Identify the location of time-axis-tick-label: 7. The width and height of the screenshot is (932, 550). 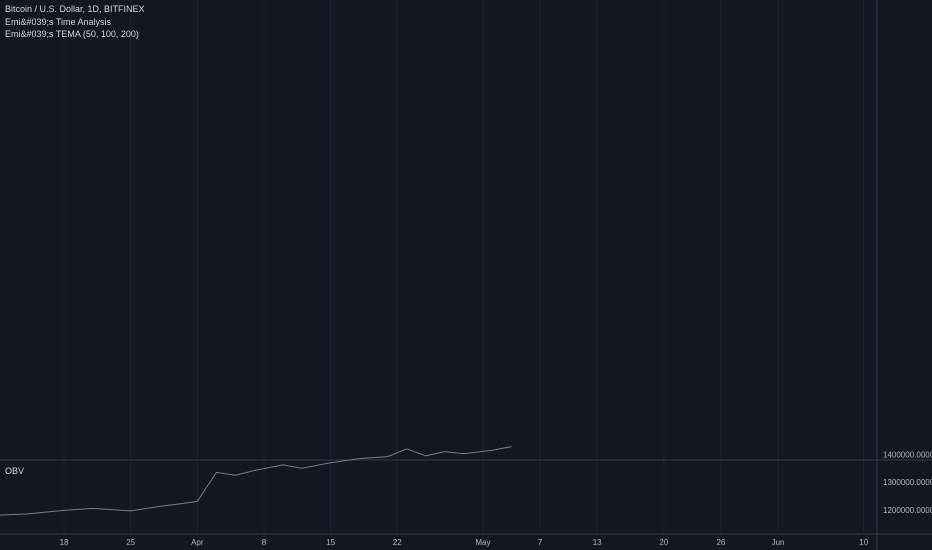
(540, 542).